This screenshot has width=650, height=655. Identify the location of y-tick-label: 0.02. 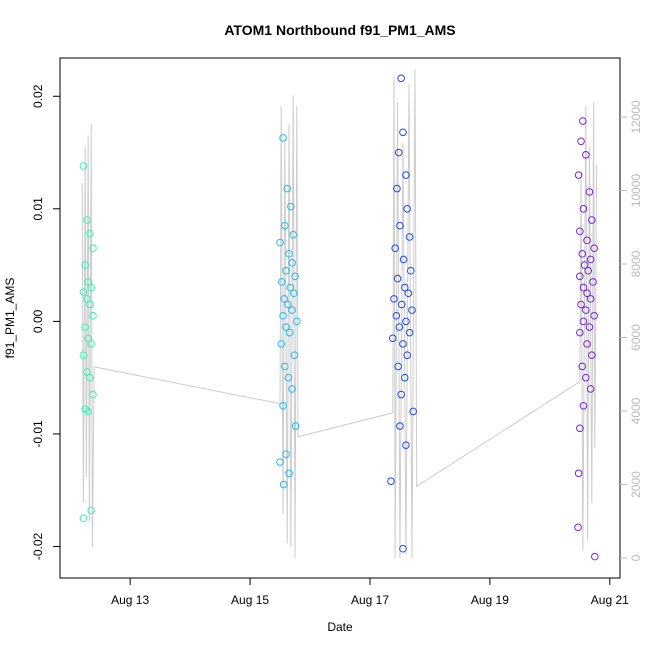
(38, 96).